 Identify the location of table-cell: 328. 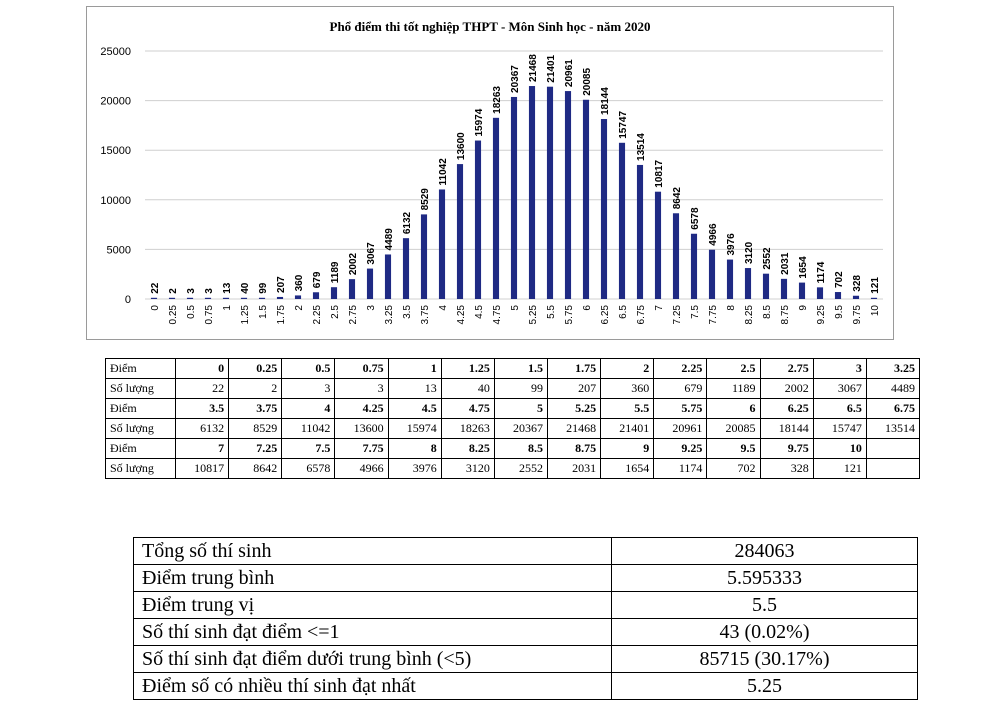
(786, 468).